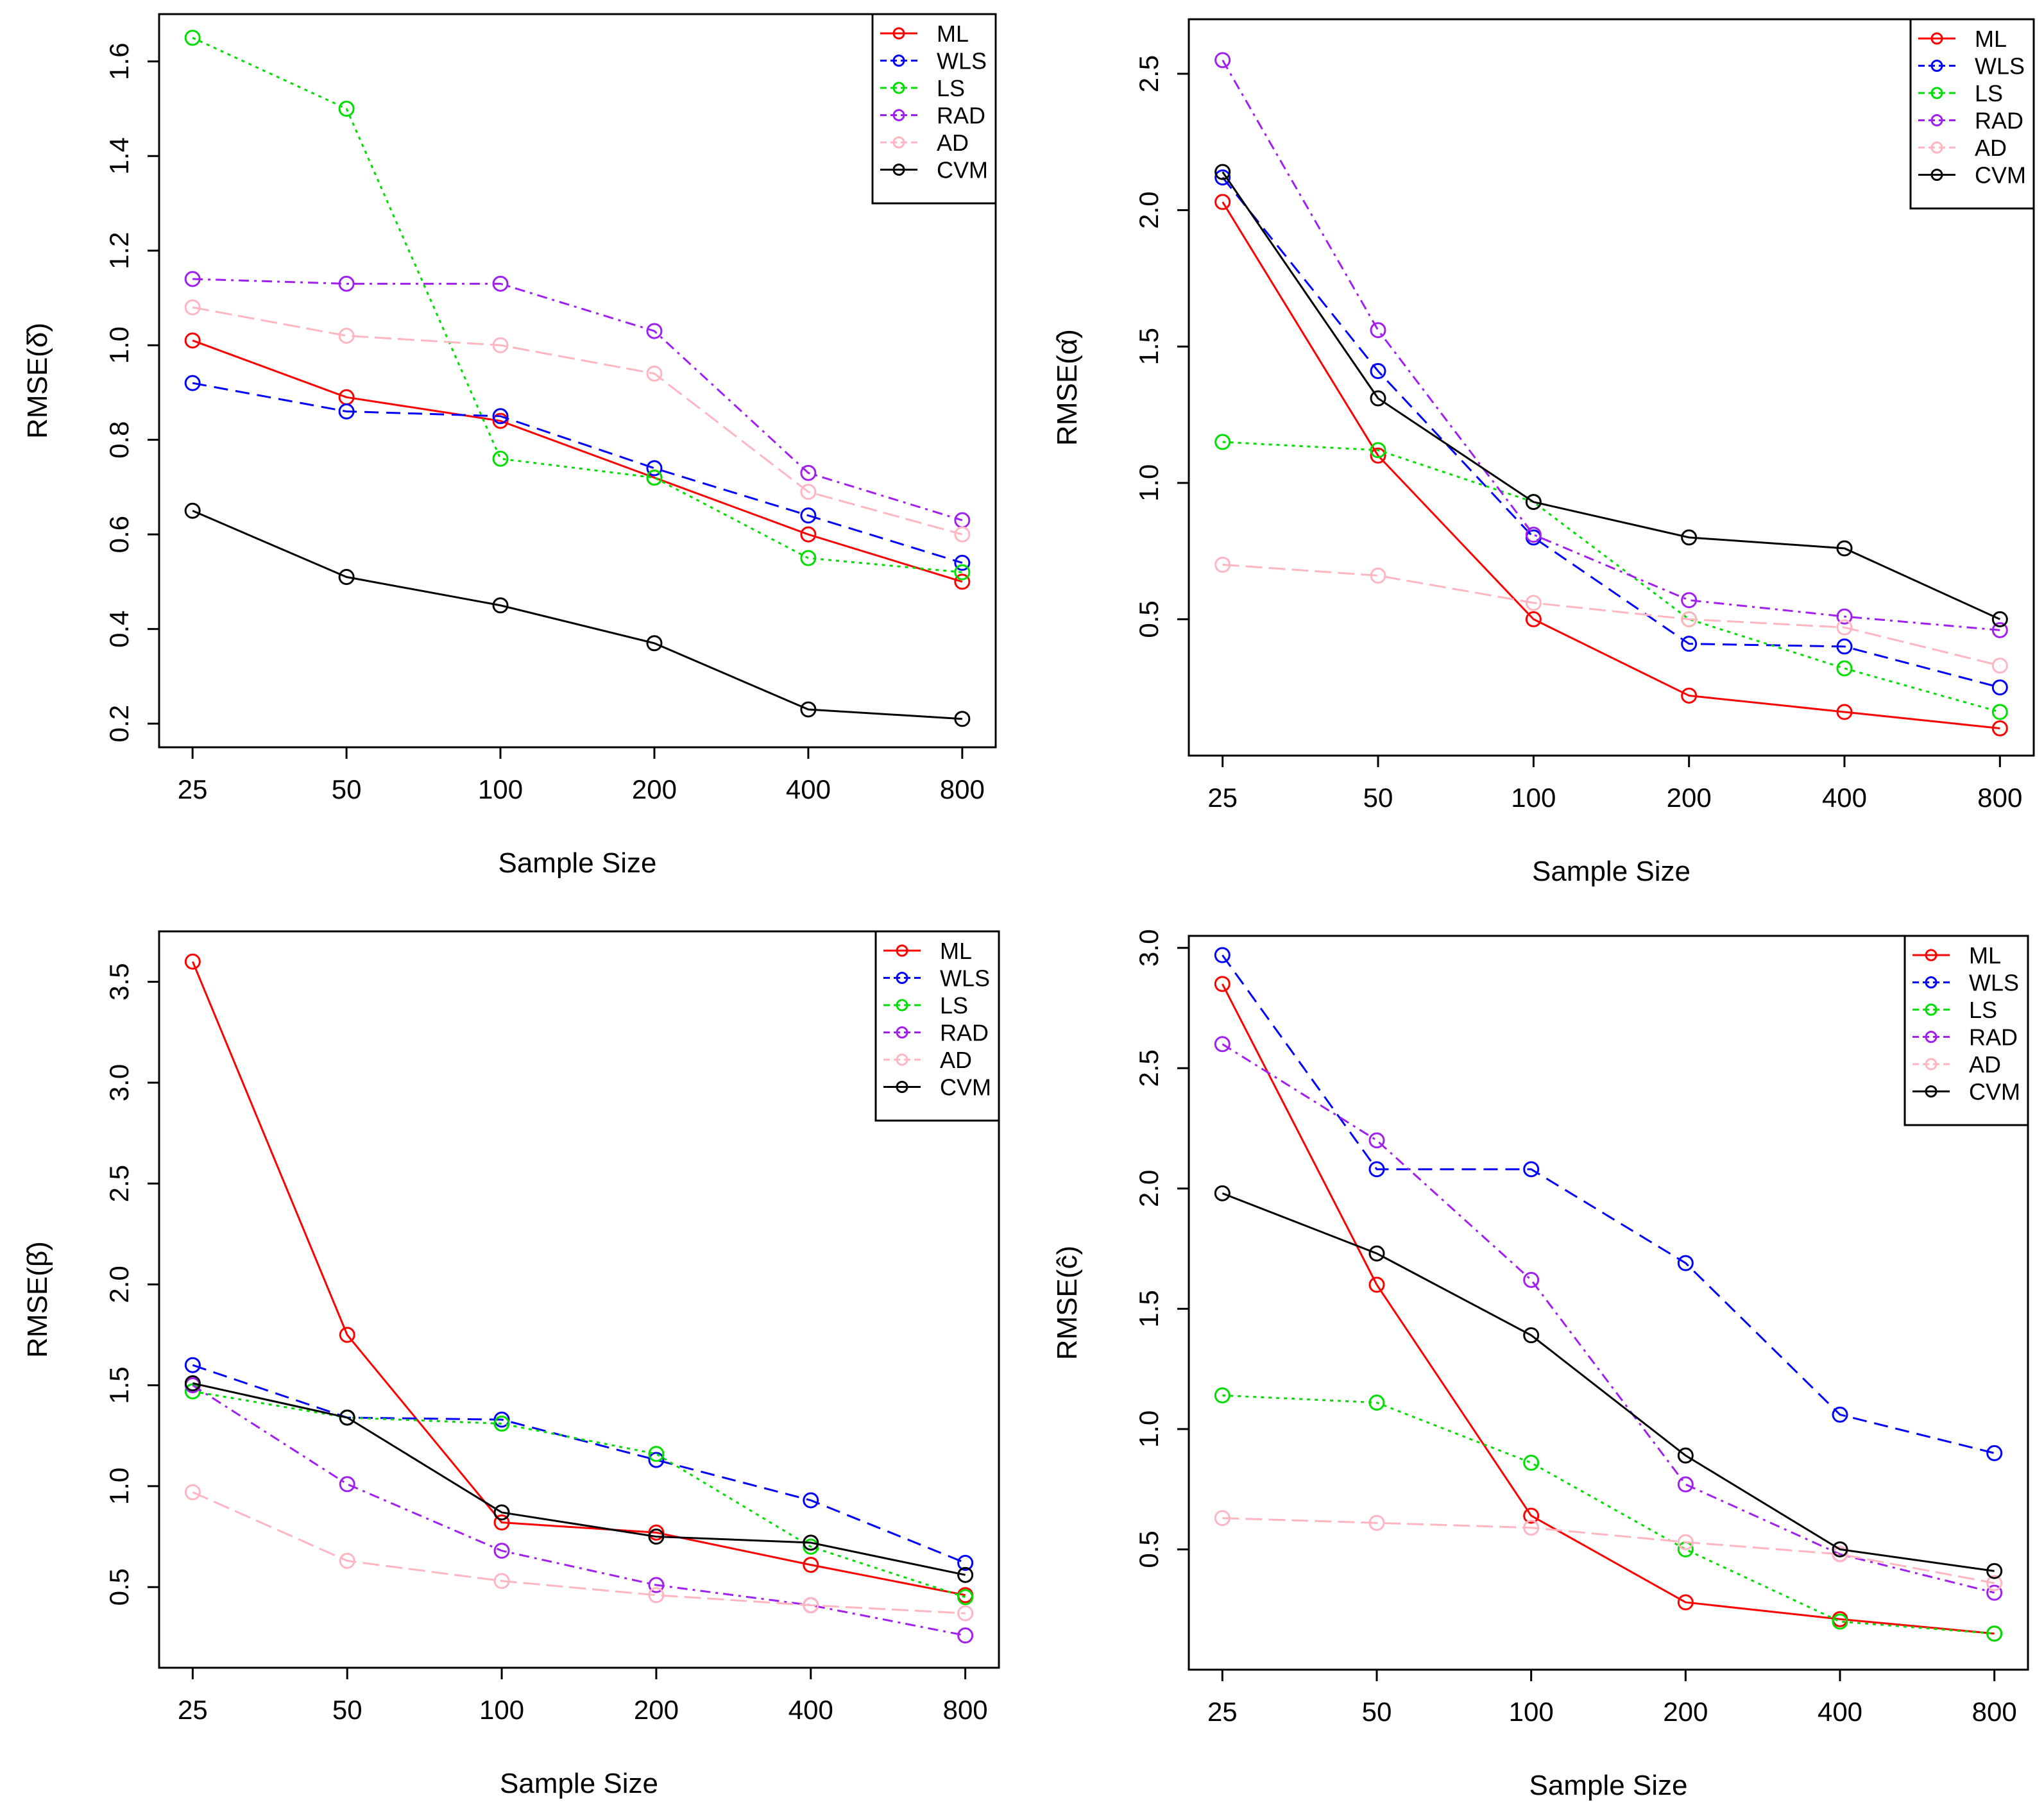 The width and height of the screenshot is (2044, 1814). I want to click on y-tick-label: 1.6, so click(119, 62).